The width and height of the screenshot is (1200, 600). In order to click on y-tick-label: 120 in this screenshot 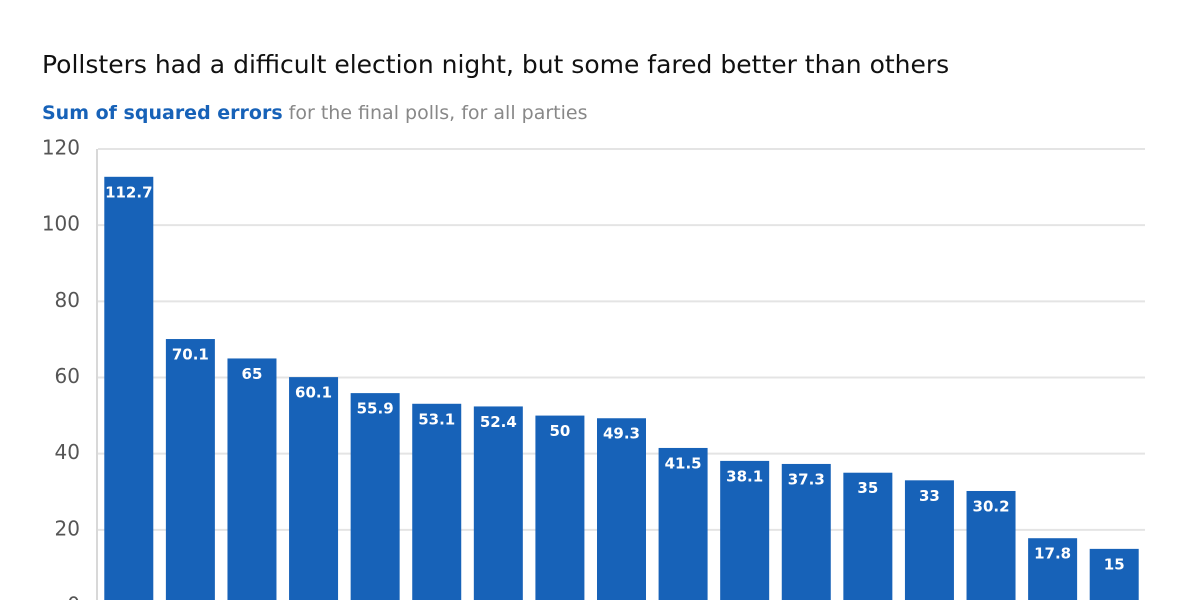, I will do `click(61, 148)`.